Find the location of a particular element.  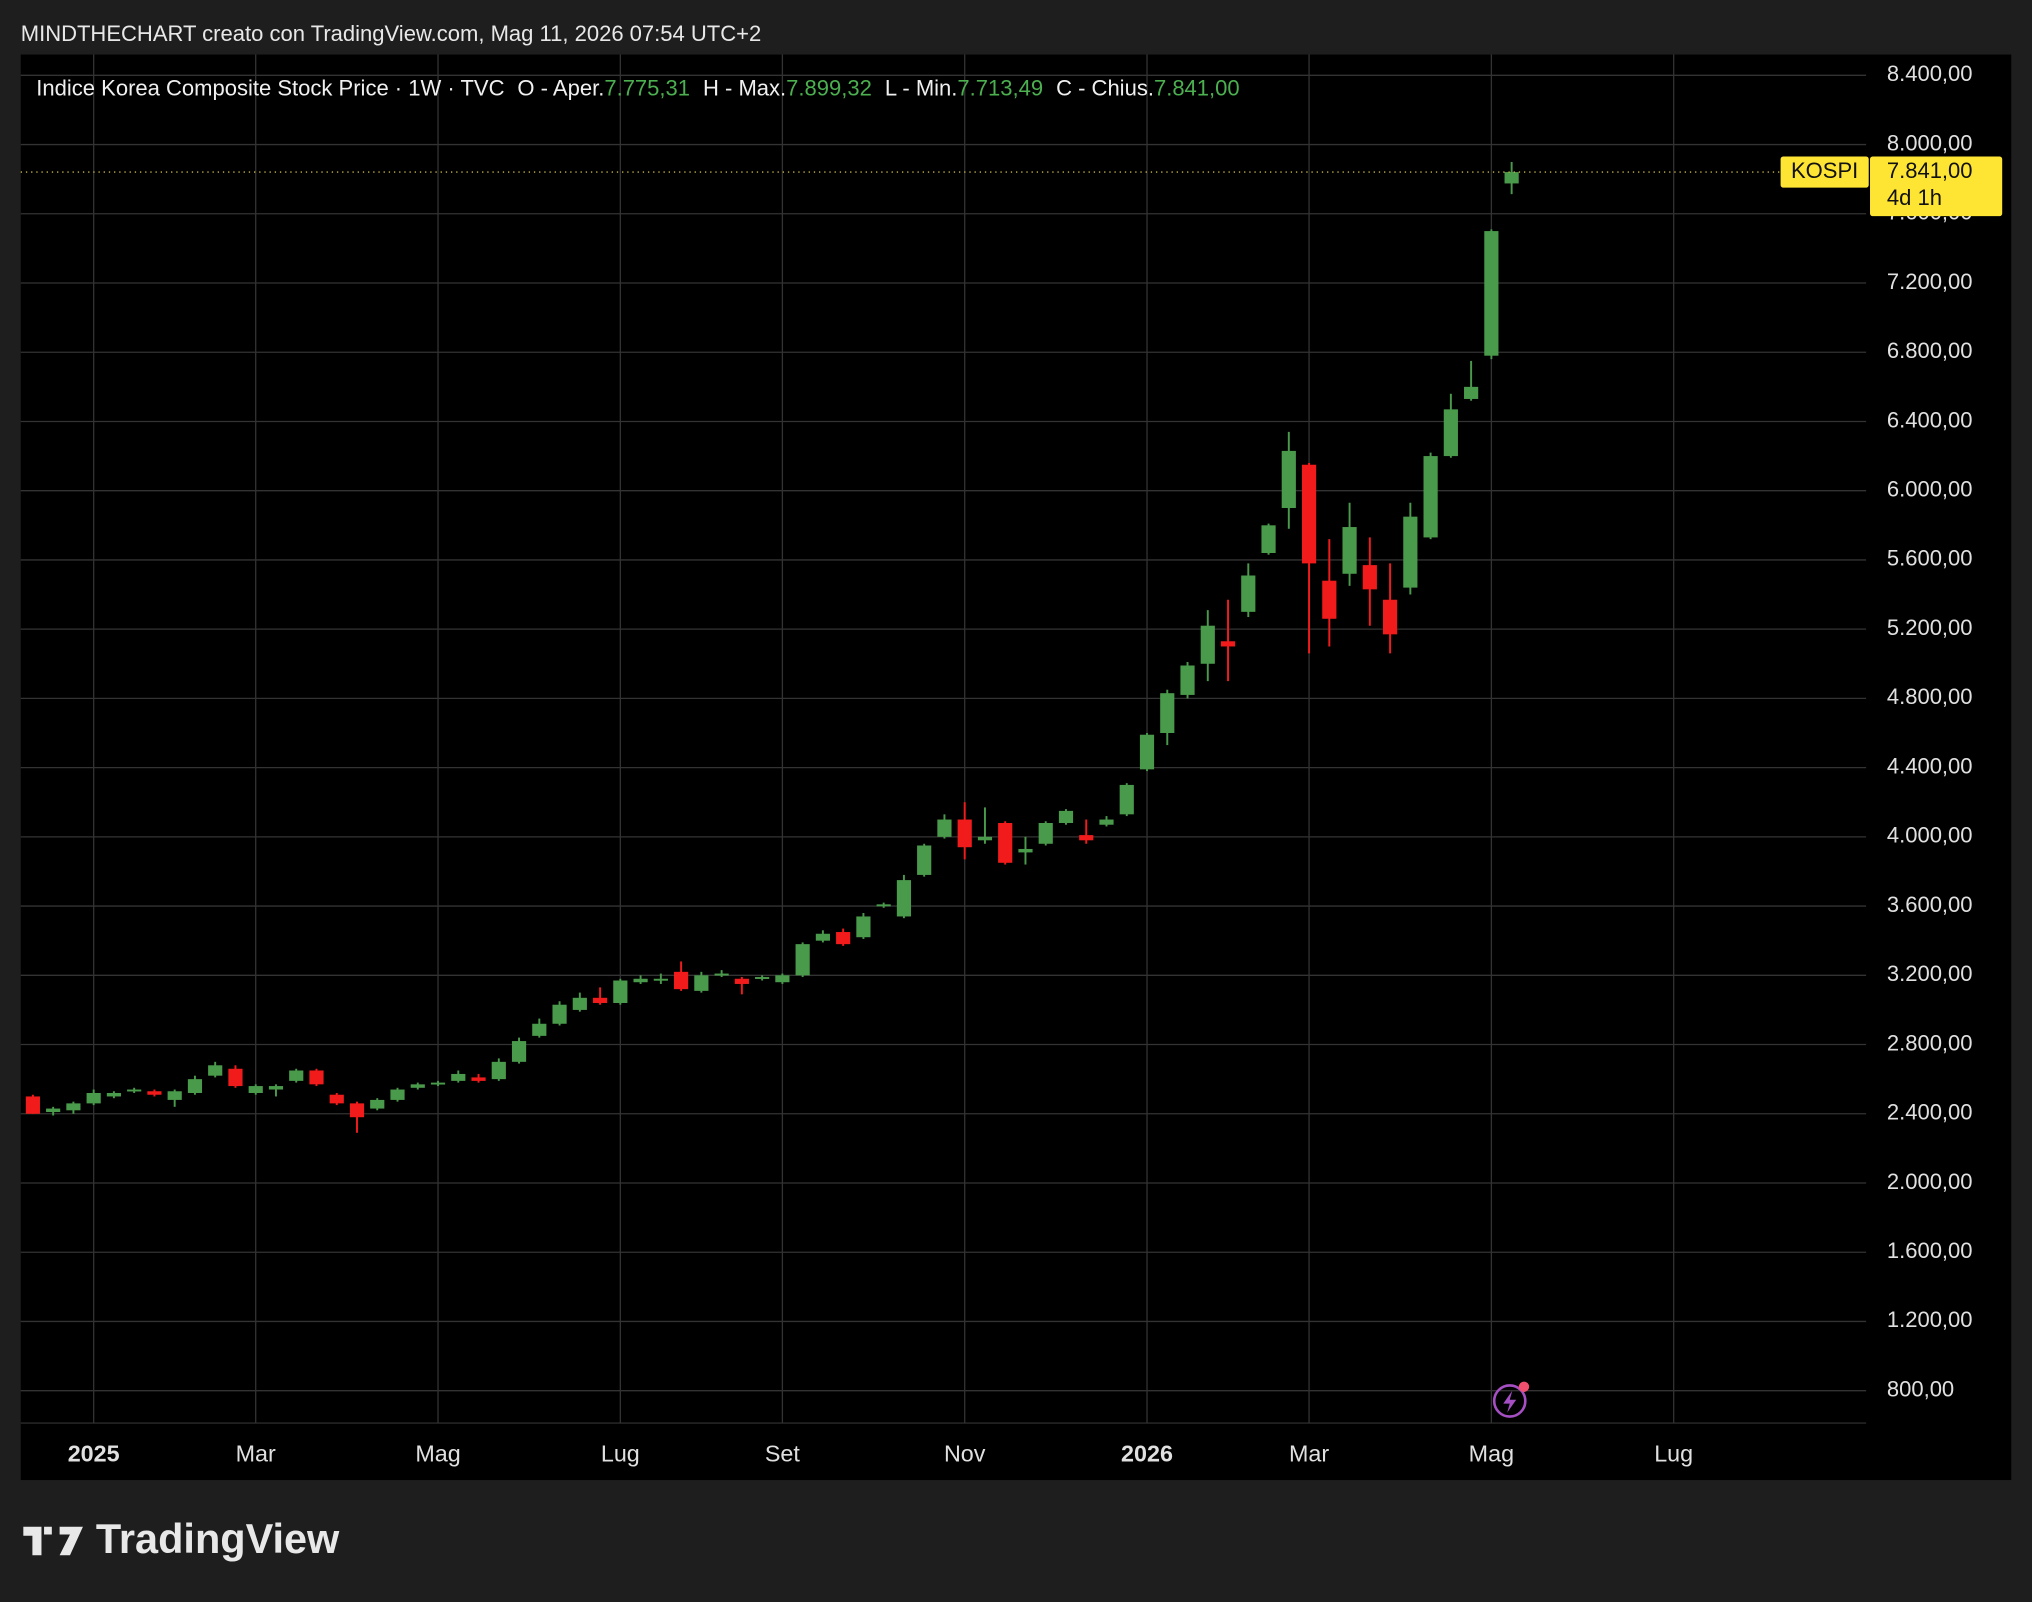

last-price-label: 7.841,00 is located at coordinates (1930, 170).